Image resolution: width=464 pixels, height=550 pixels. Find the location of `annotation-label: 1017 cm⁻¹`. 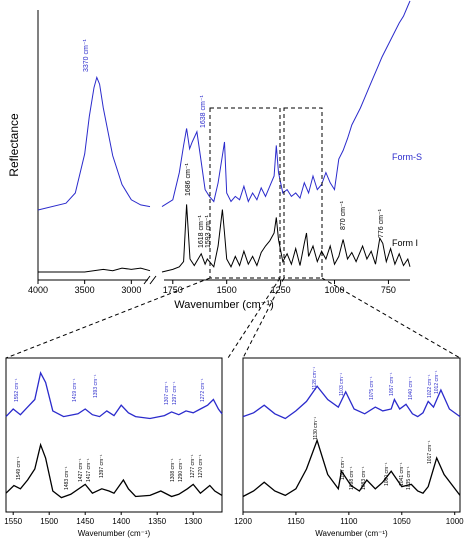

annotation-label: 1017 cm⁻¹ is located at coordinates (430, 452).